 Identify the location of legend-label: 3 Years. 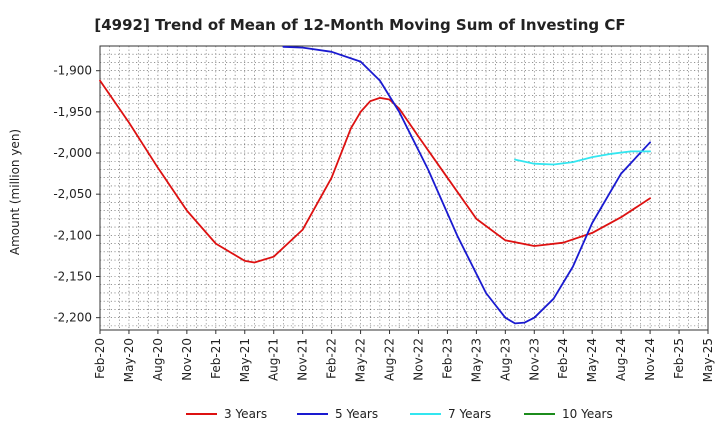
(245, 414).